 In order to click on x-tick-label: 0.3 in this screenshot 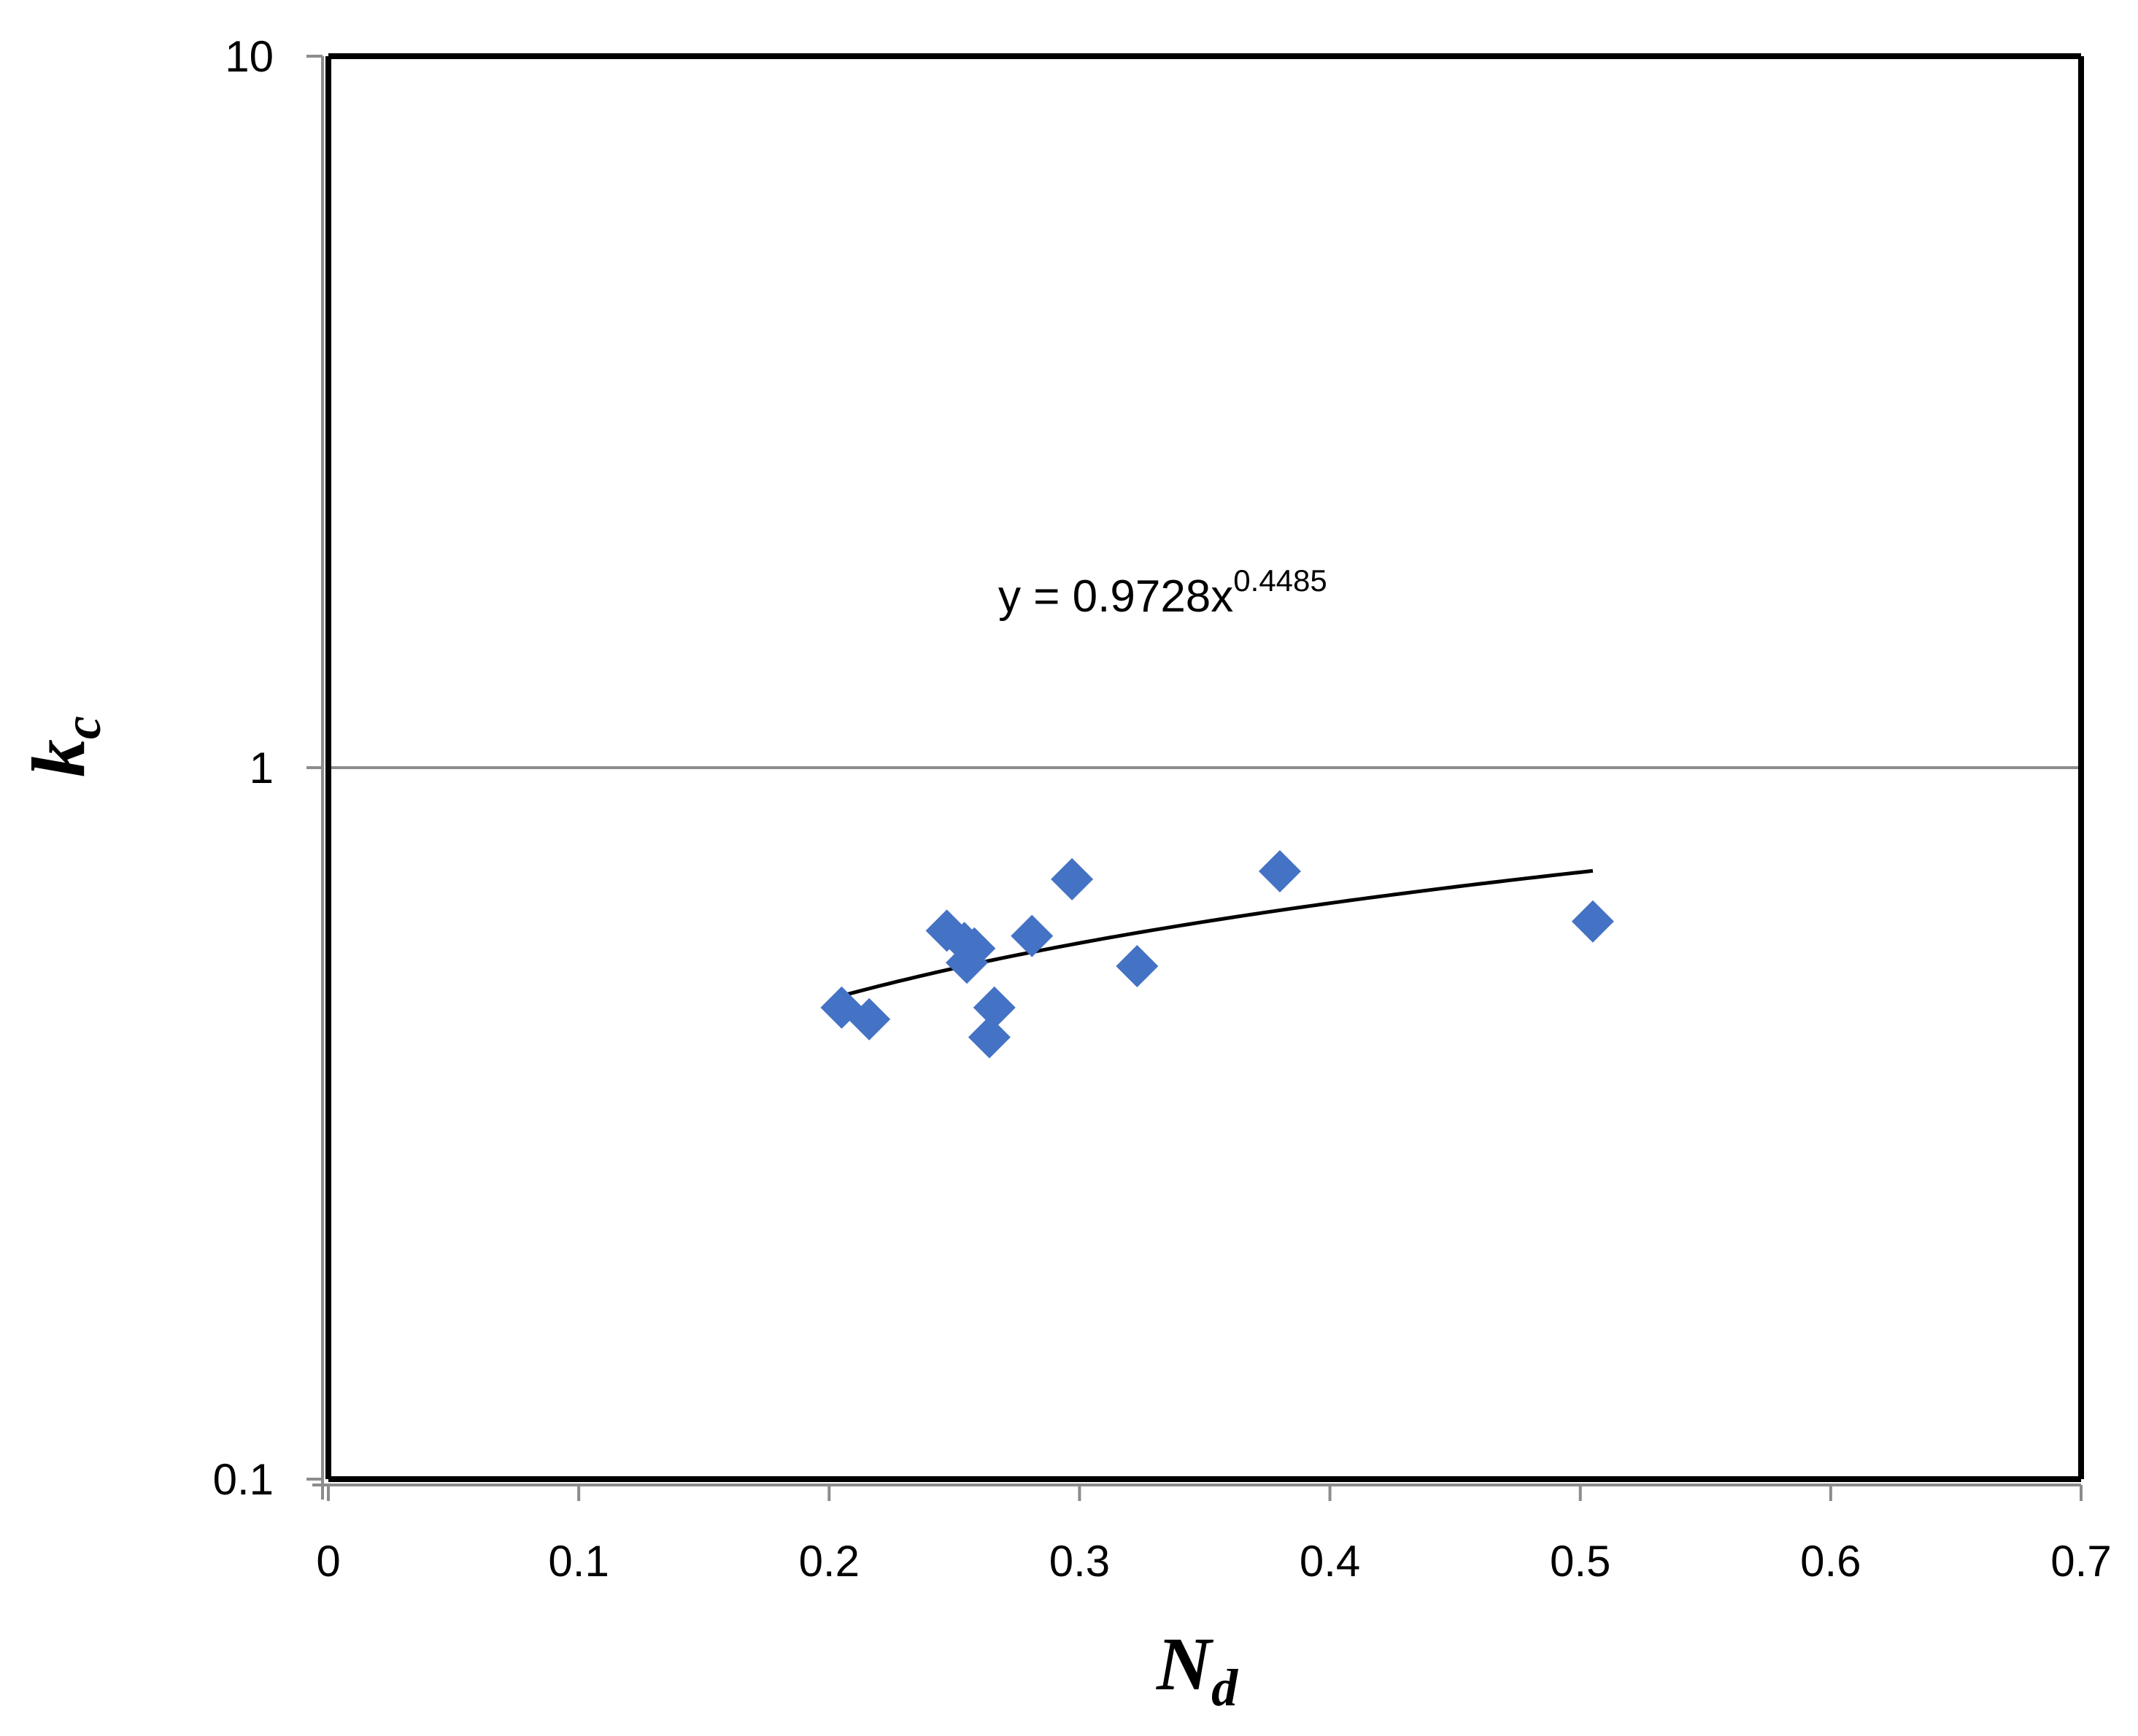, I will do `click(1079, 1561)`.